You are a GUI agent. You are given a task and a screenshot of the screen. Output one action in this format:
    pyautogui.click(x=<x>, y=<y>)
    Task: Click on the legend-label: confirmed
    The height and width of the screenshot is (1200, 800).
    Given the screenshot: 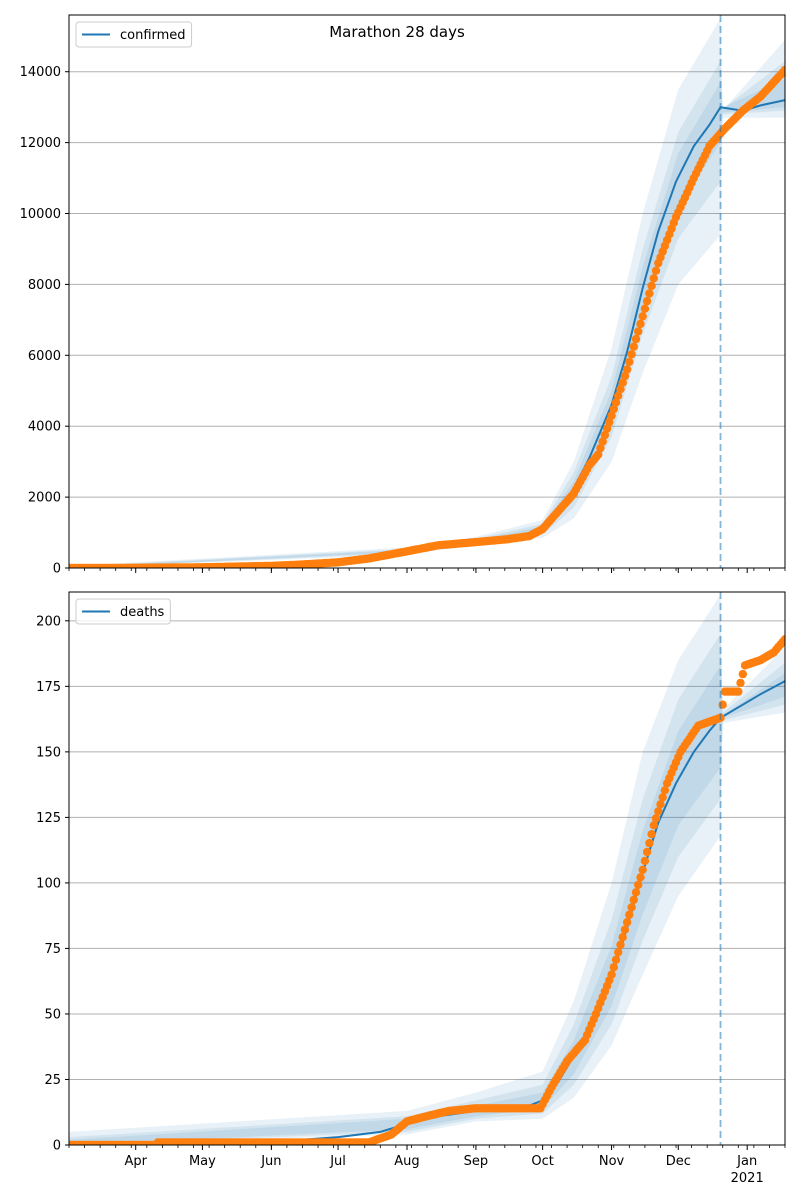 What is the action you would take?
    pyautogui.click(x=153, y=35)
    